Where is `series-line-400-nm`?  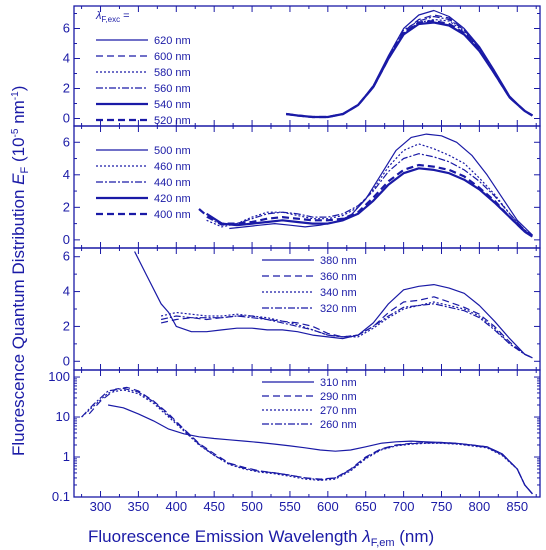
series-line-400-nm is located at coordinates (365, 200).